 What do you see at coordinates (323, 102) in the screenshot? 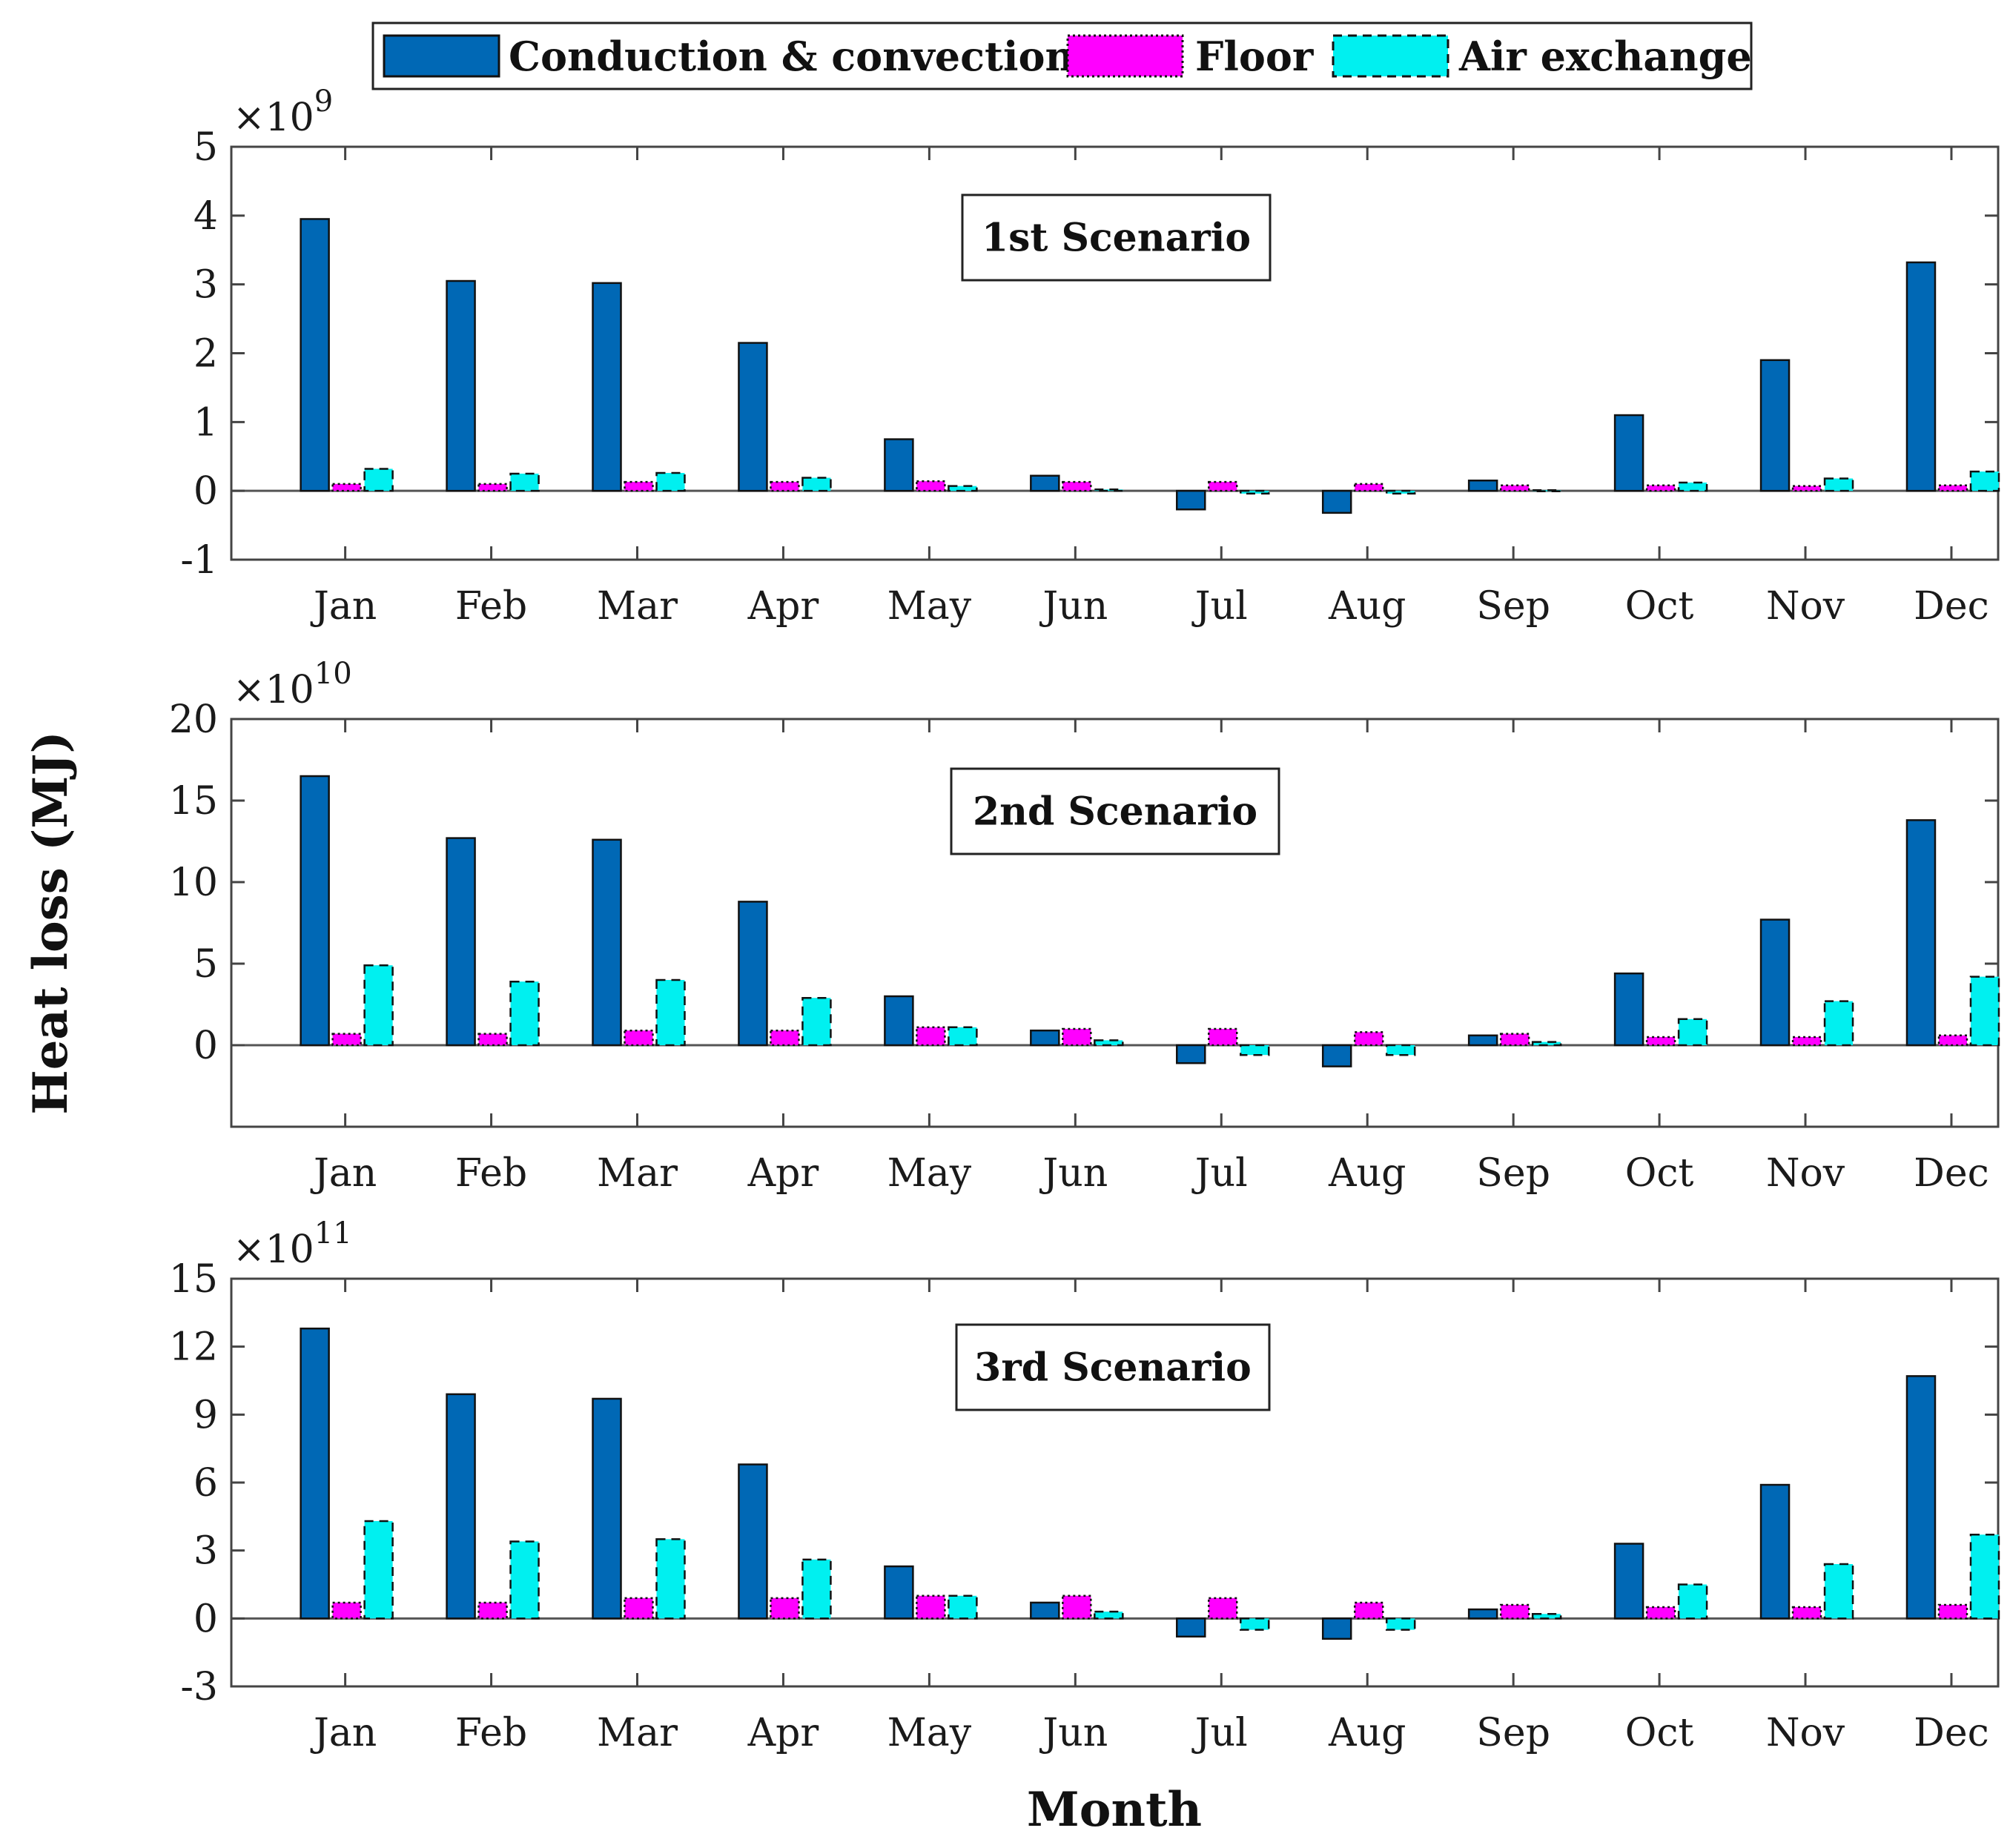
I see `y-exponent-power: 9` at bounding box center [323, 102].